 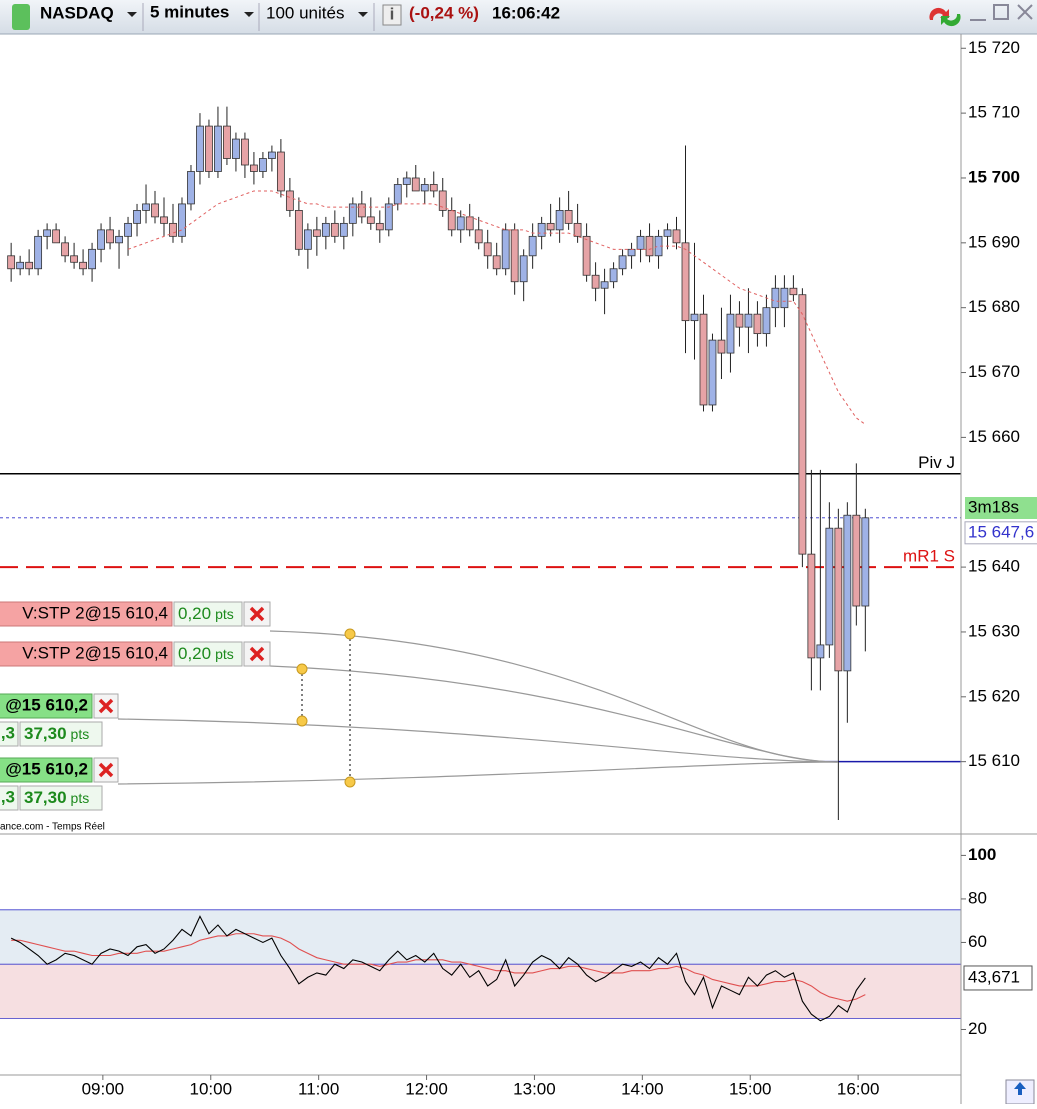 What do you see at coordinates (994, 976) in the screenshot?
I see `rsi-value: 43,671` at bounding box center [994, 976].